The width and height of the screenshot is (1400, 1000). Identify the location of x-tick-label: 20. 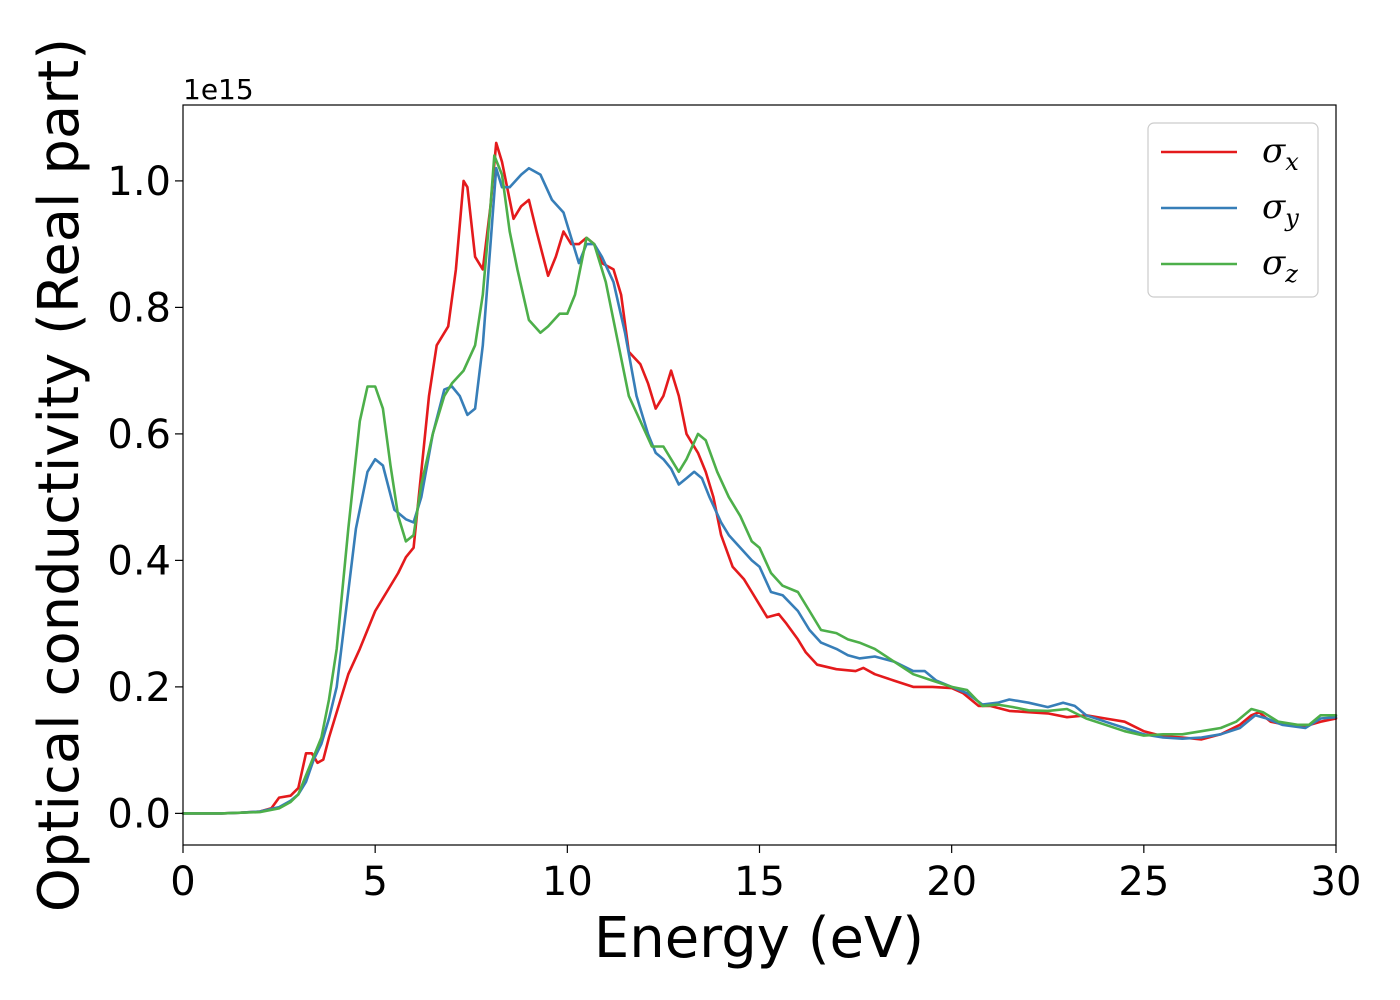
(951, 882).